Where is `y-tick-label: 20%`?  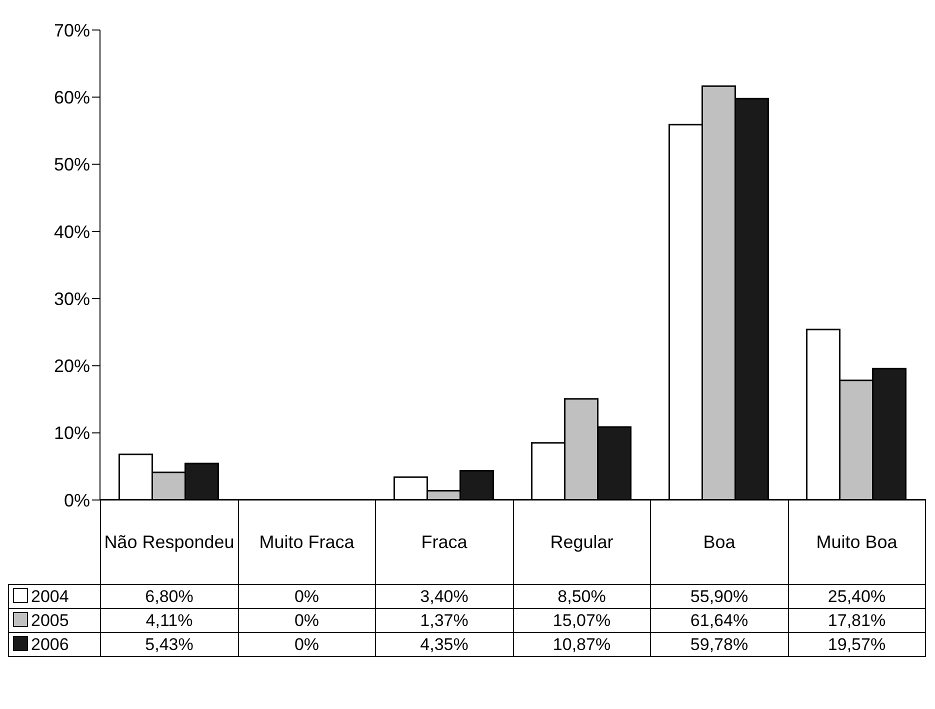
y-tick-label: 20% is located at coordinates (72, 366).